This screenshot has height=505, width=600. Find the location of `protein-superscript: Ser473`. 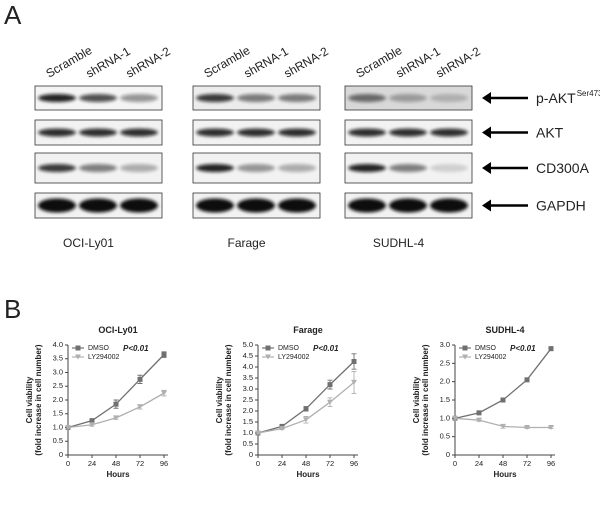

protein-superscript: Ser473 is located at coordinates (588, 93).